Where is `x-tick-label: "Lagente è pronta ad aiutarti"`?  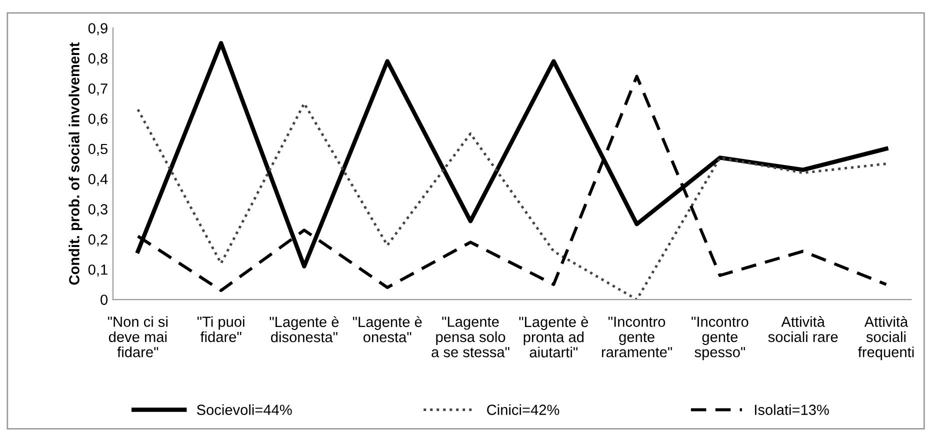 x-tick-label: "Lagente è pronta ad aiutarti" is located at coordinates (553, 337).